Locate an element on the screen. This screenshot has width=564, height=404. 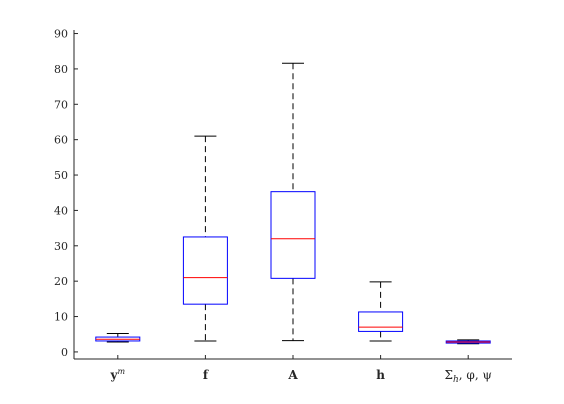
category-label: ym is located at coordinates (118, 374).